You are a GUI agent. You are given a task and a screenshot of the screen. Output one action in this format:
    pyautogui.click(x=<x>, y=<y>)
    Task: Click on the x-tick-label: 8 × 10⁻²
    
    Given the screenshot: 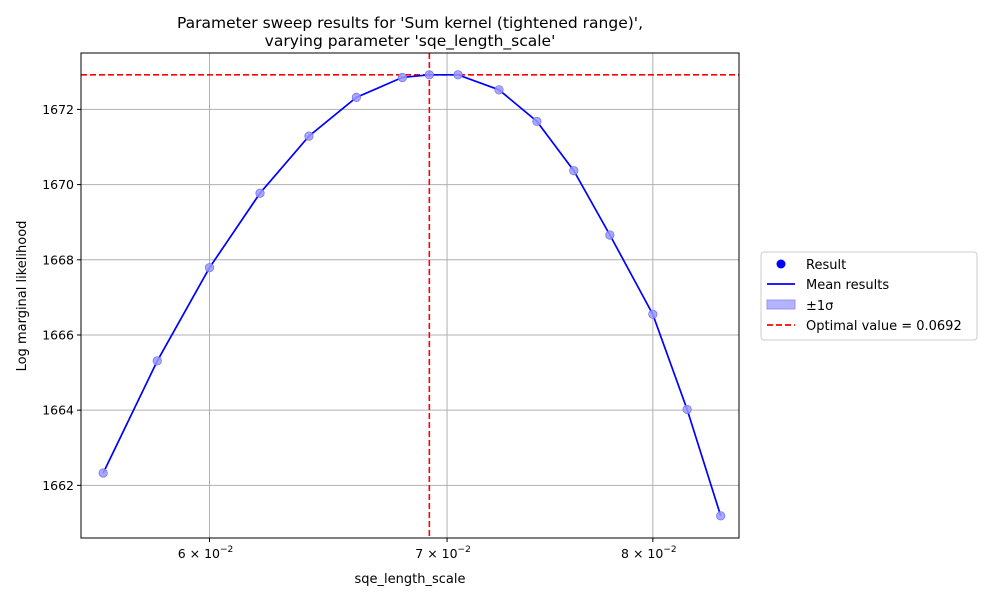 What is the action you would take?
    pyautogui.click(x=649, y=553)
    